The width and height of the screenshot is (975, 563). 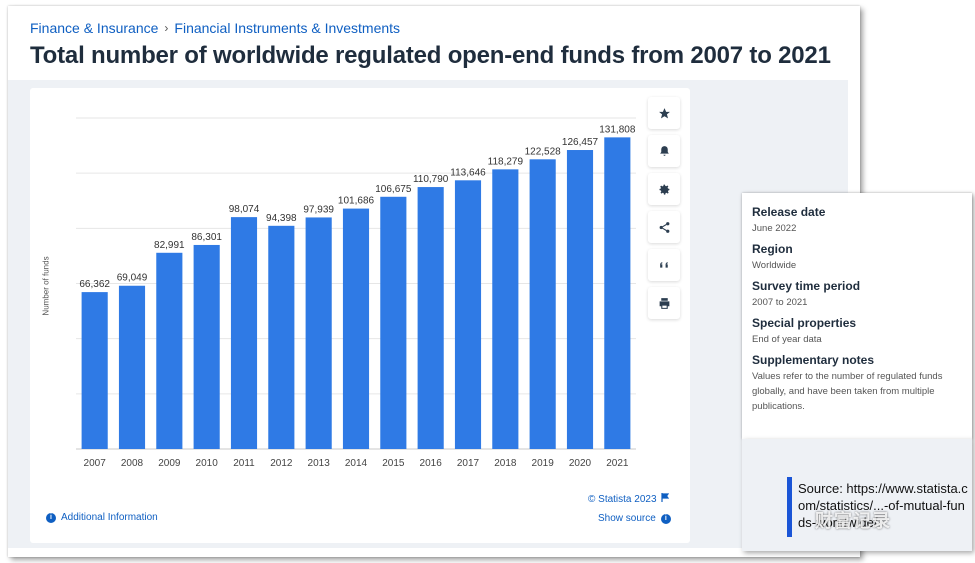 I want to click on data-label-2017: 113,646, so click(x=468, y=172).